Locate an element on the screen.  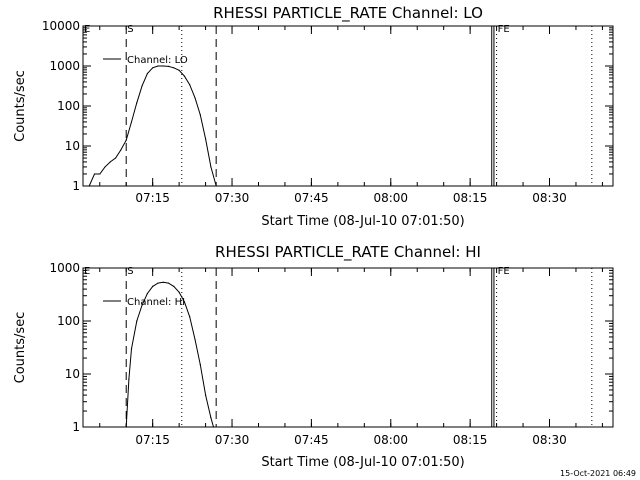
legend-label: Channel: LO is located at coordinates (157, 60).